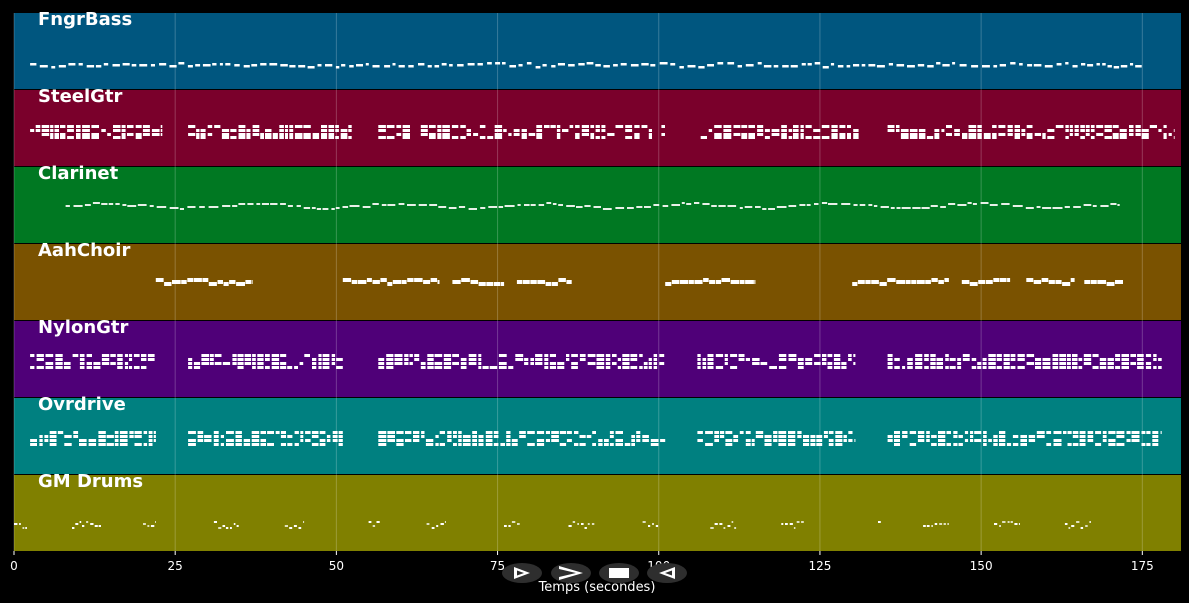 The width and height of the screenshot is (1189, 603). Describe the element at coordinates (522, 573) in the screenshot. I see `play-button` at that location.